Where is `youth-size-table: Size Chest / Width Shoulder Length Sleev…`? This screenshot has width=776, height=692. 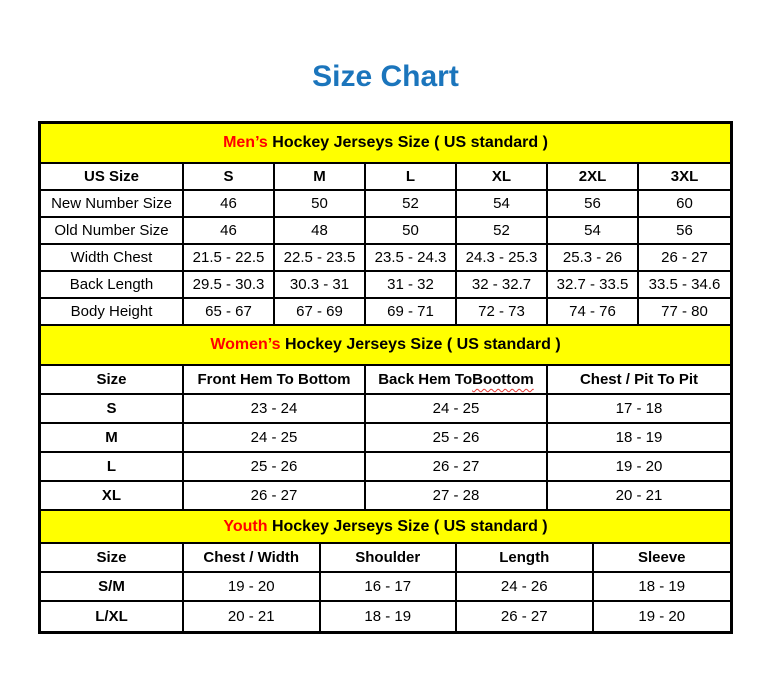 youth-size-table: Size Chest / Width Shoulder Length Sleev… is located at coordinates (385, 587).